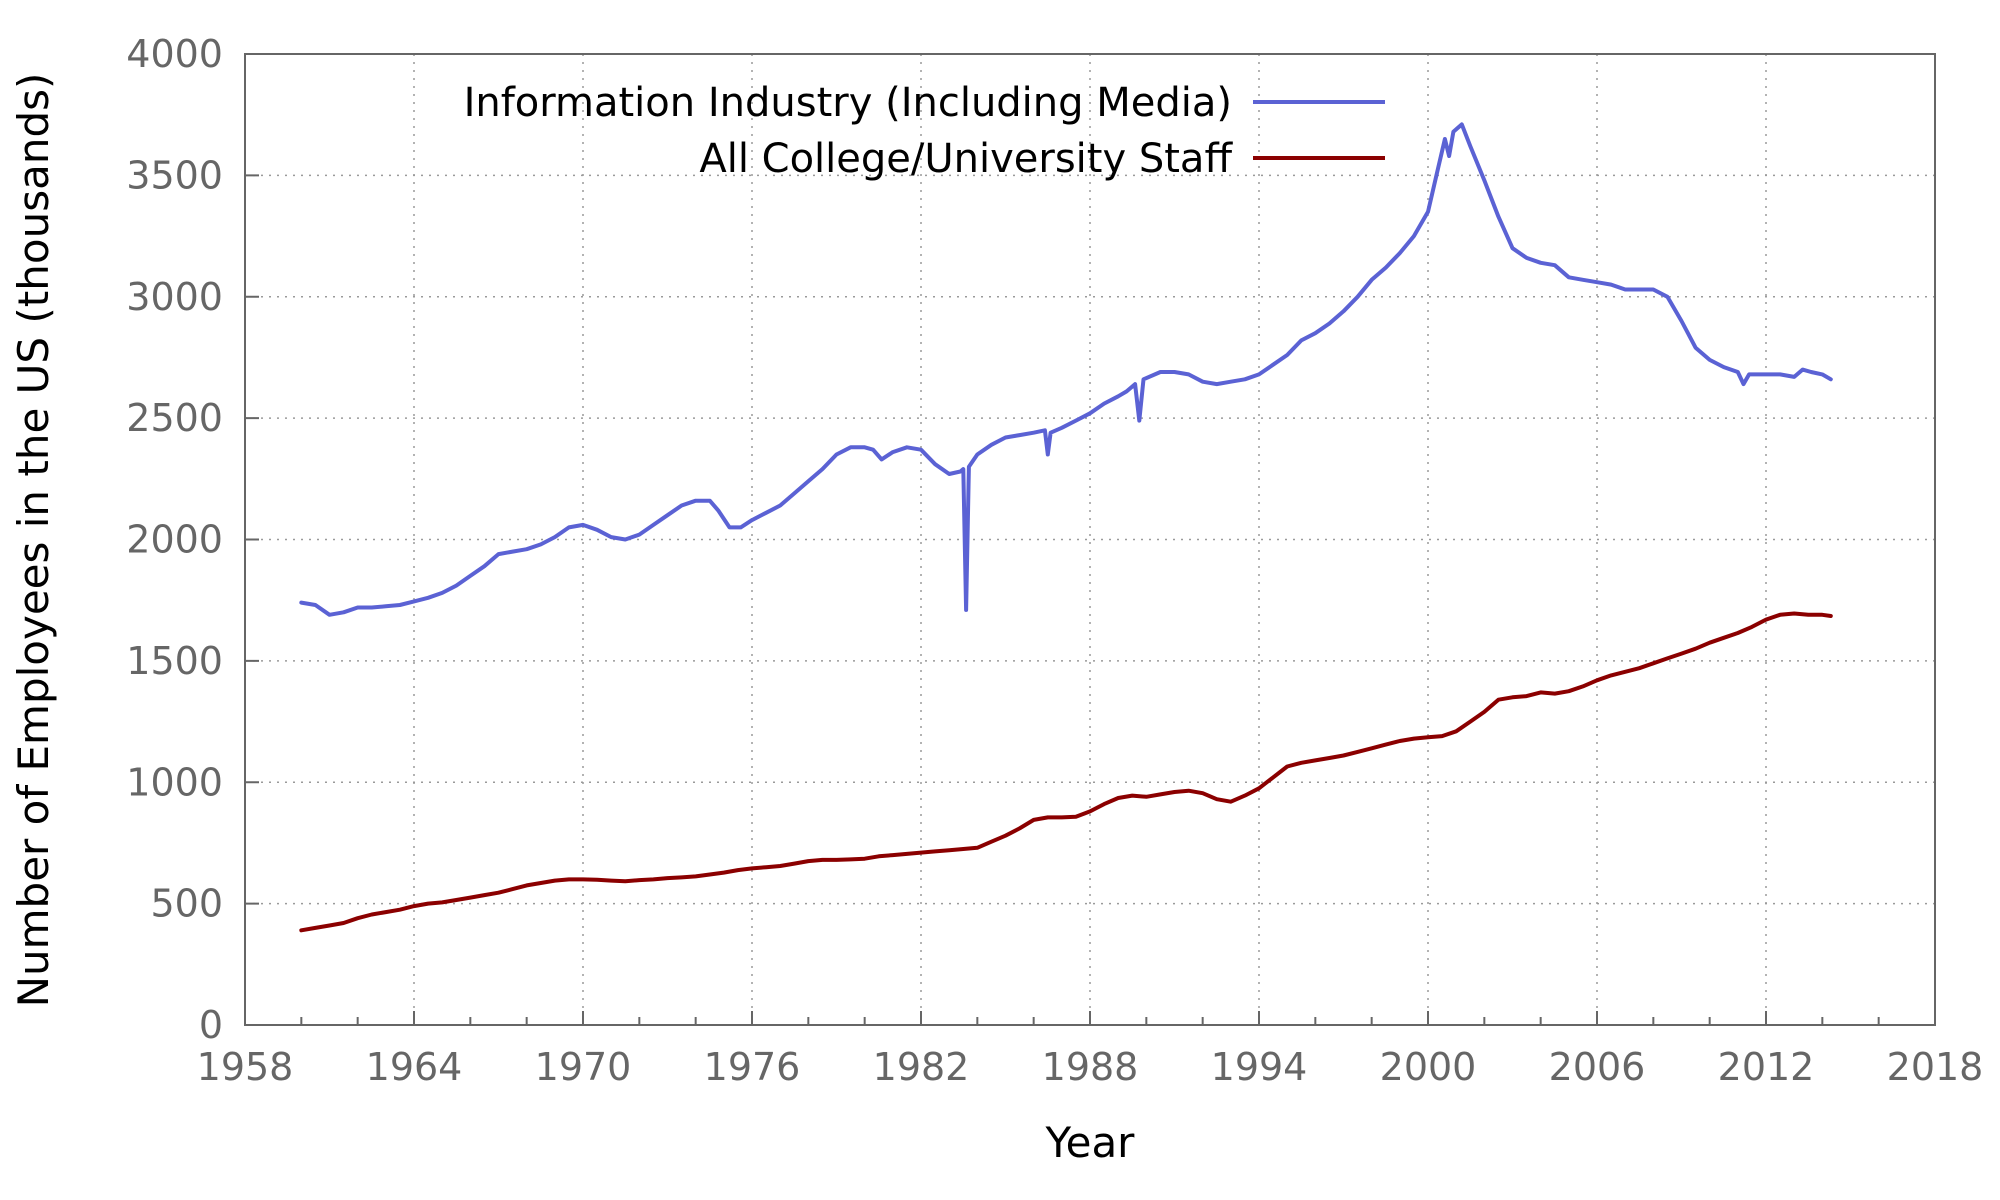 Image resolution: width=2000 pixels, height=1200 pixels. Describe the element at coordinates (1935, 1067) in the screenshot. I see `x-tick-label: 2018` at that location.